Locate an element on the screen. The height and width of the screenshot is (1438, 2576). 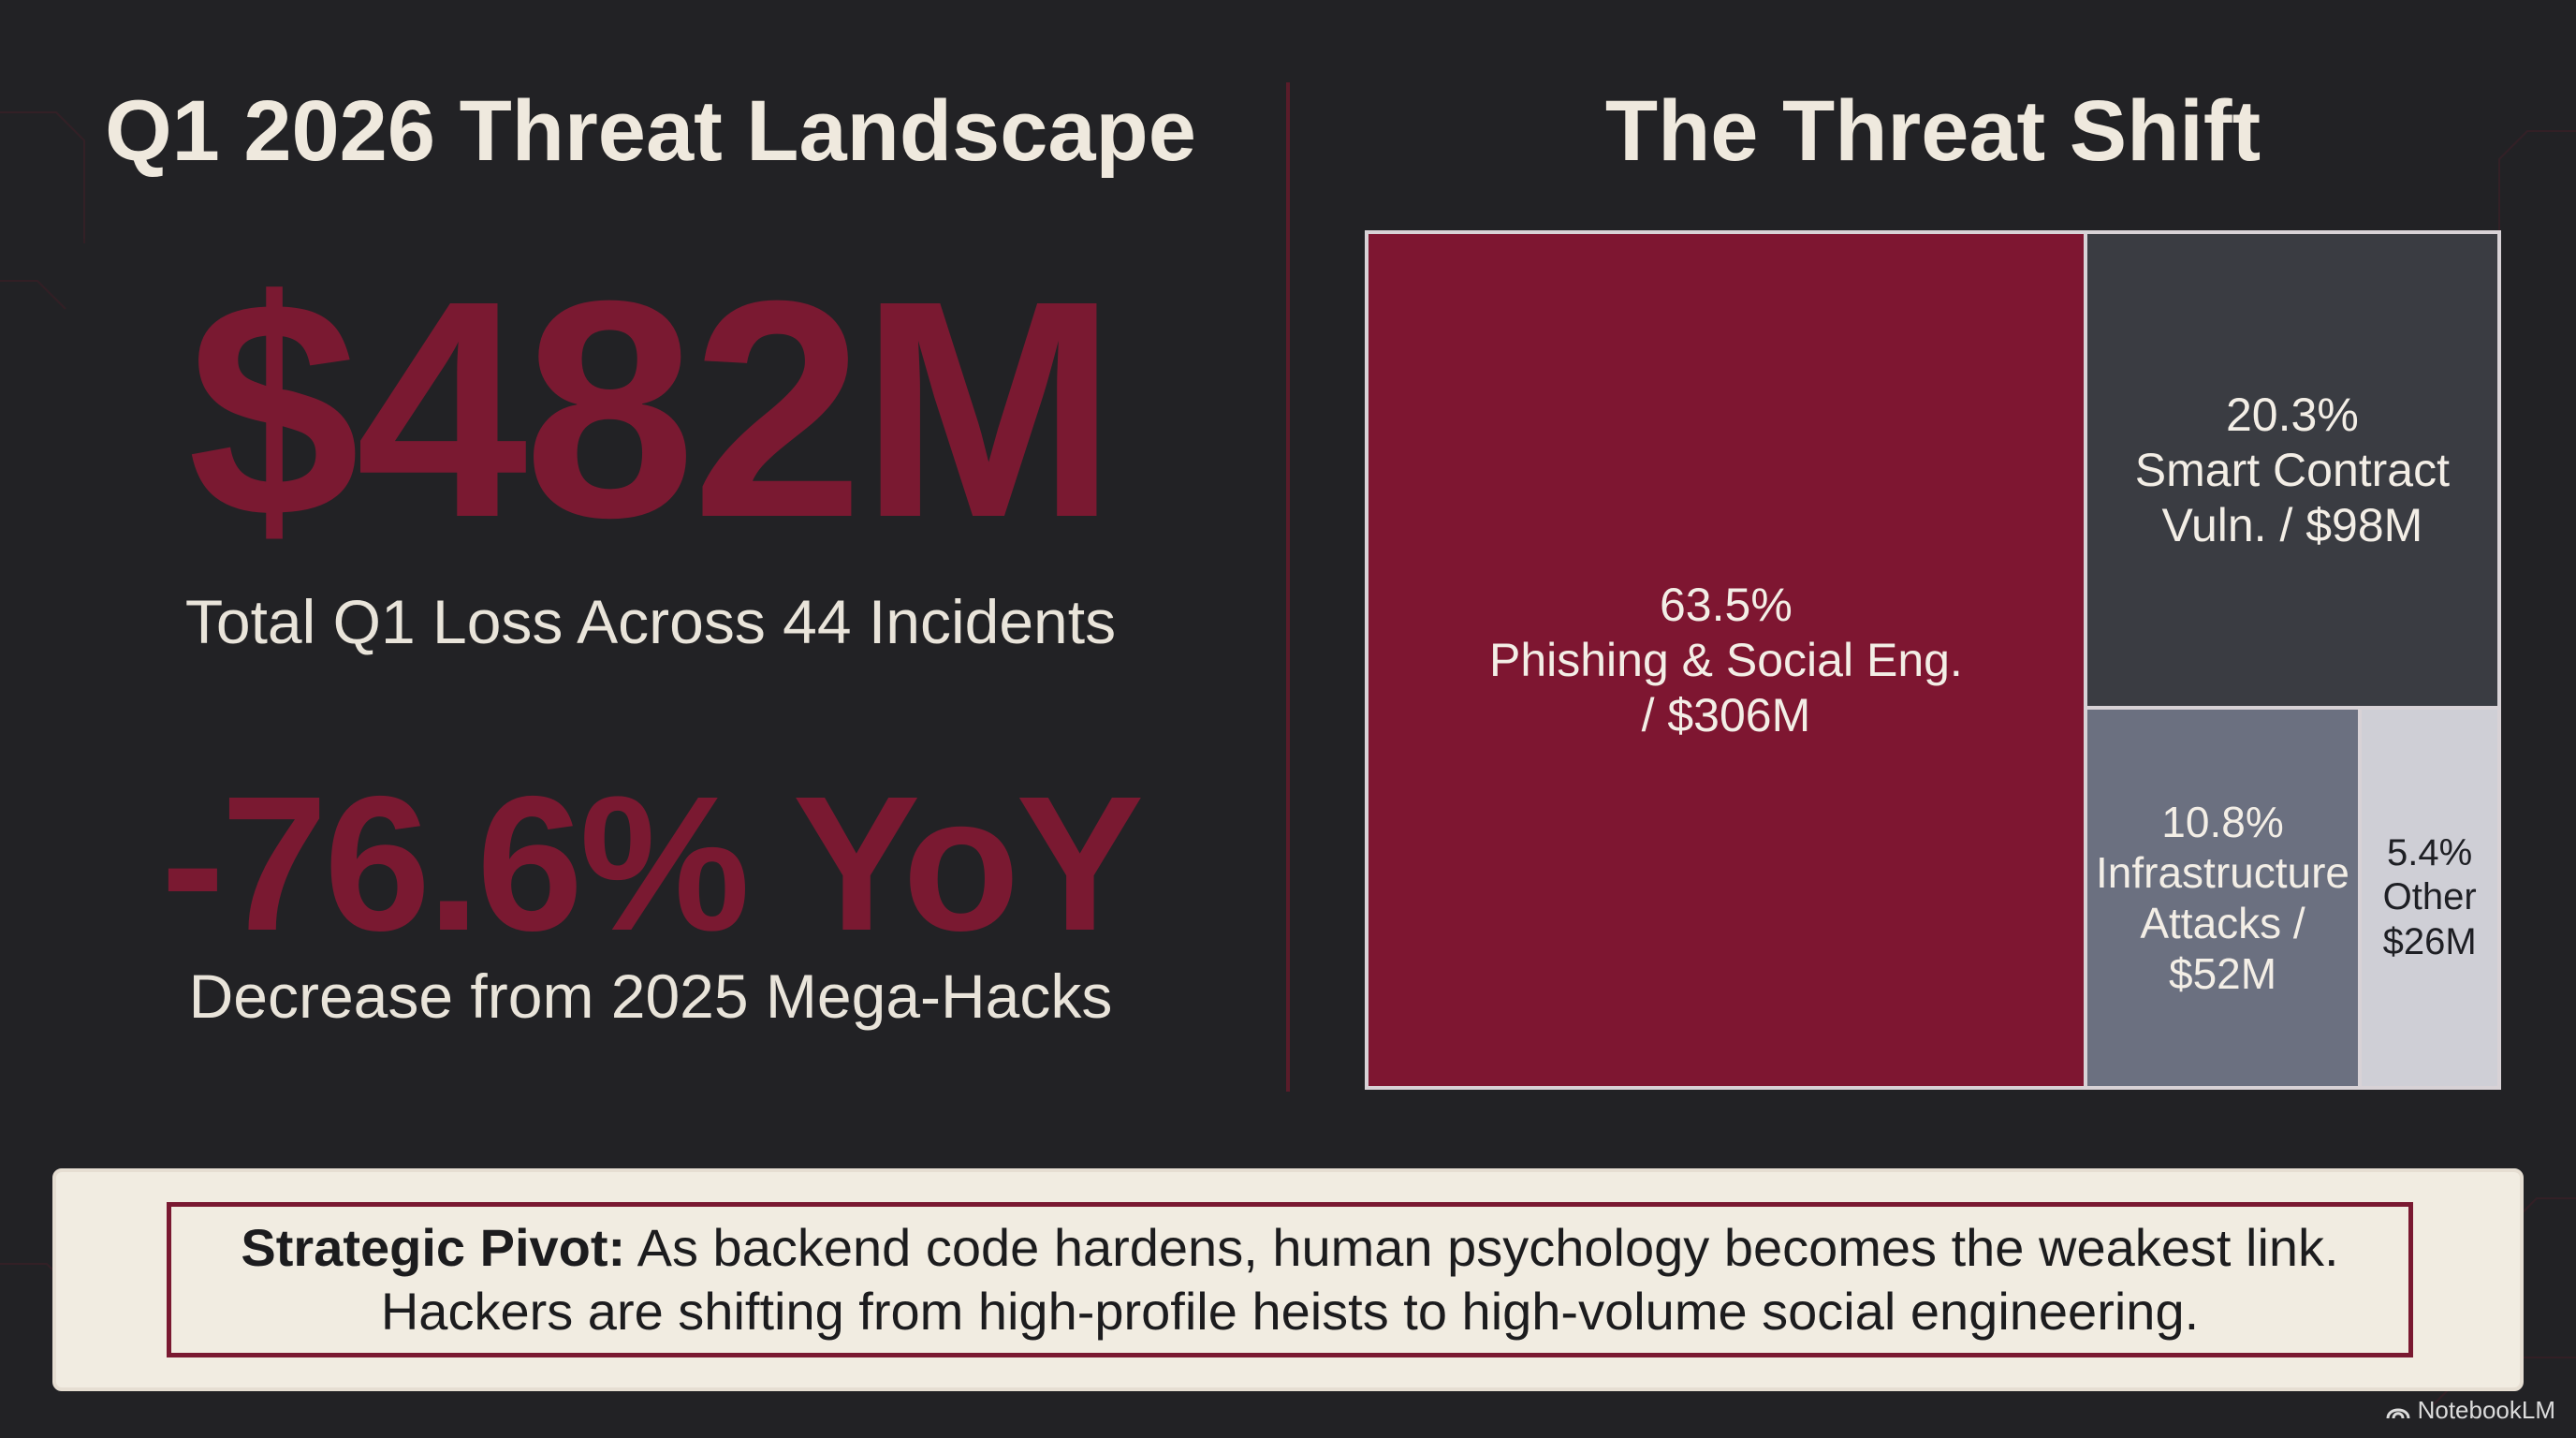
treemap-label: Other is located at coordinates (2429, 897).